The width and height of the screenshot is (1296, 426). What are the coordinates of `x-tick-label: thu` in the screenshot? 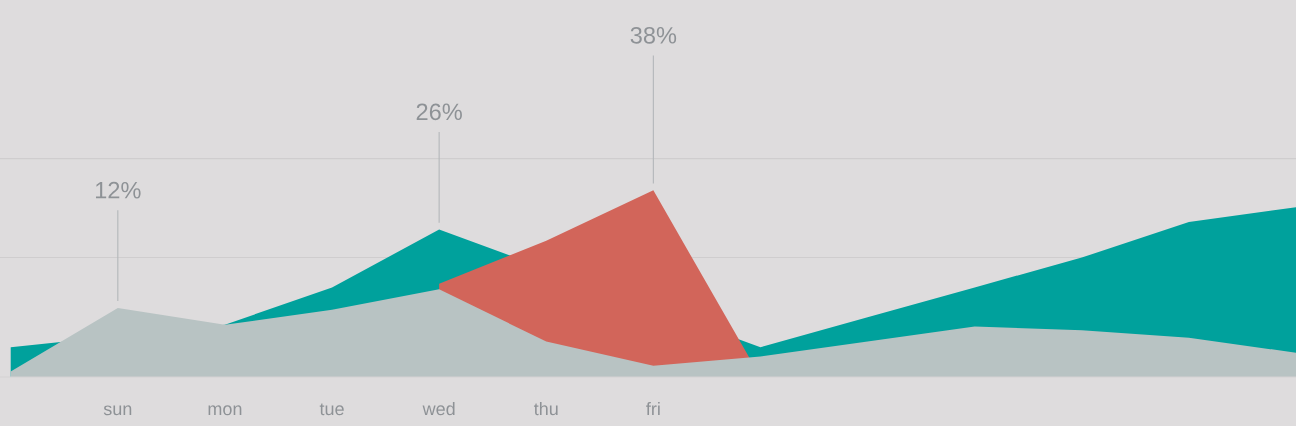 It's located at (545, 409).